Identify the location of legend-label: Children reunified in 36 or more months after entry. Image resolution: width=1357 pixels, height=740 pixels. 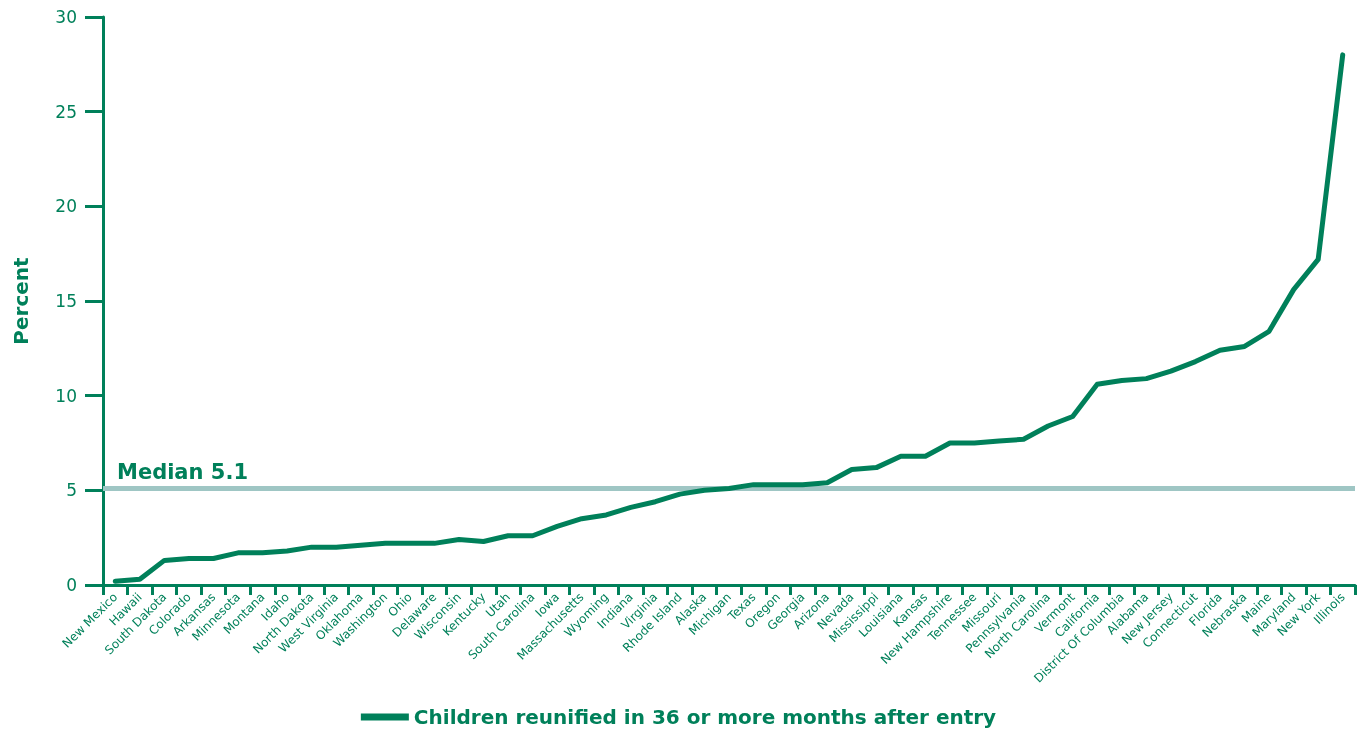
(705, 717).